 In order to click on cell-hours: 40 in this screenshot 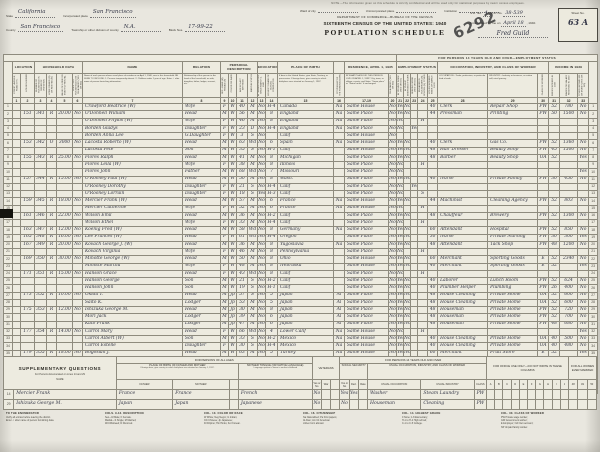, I will do `click(433, 143)`.